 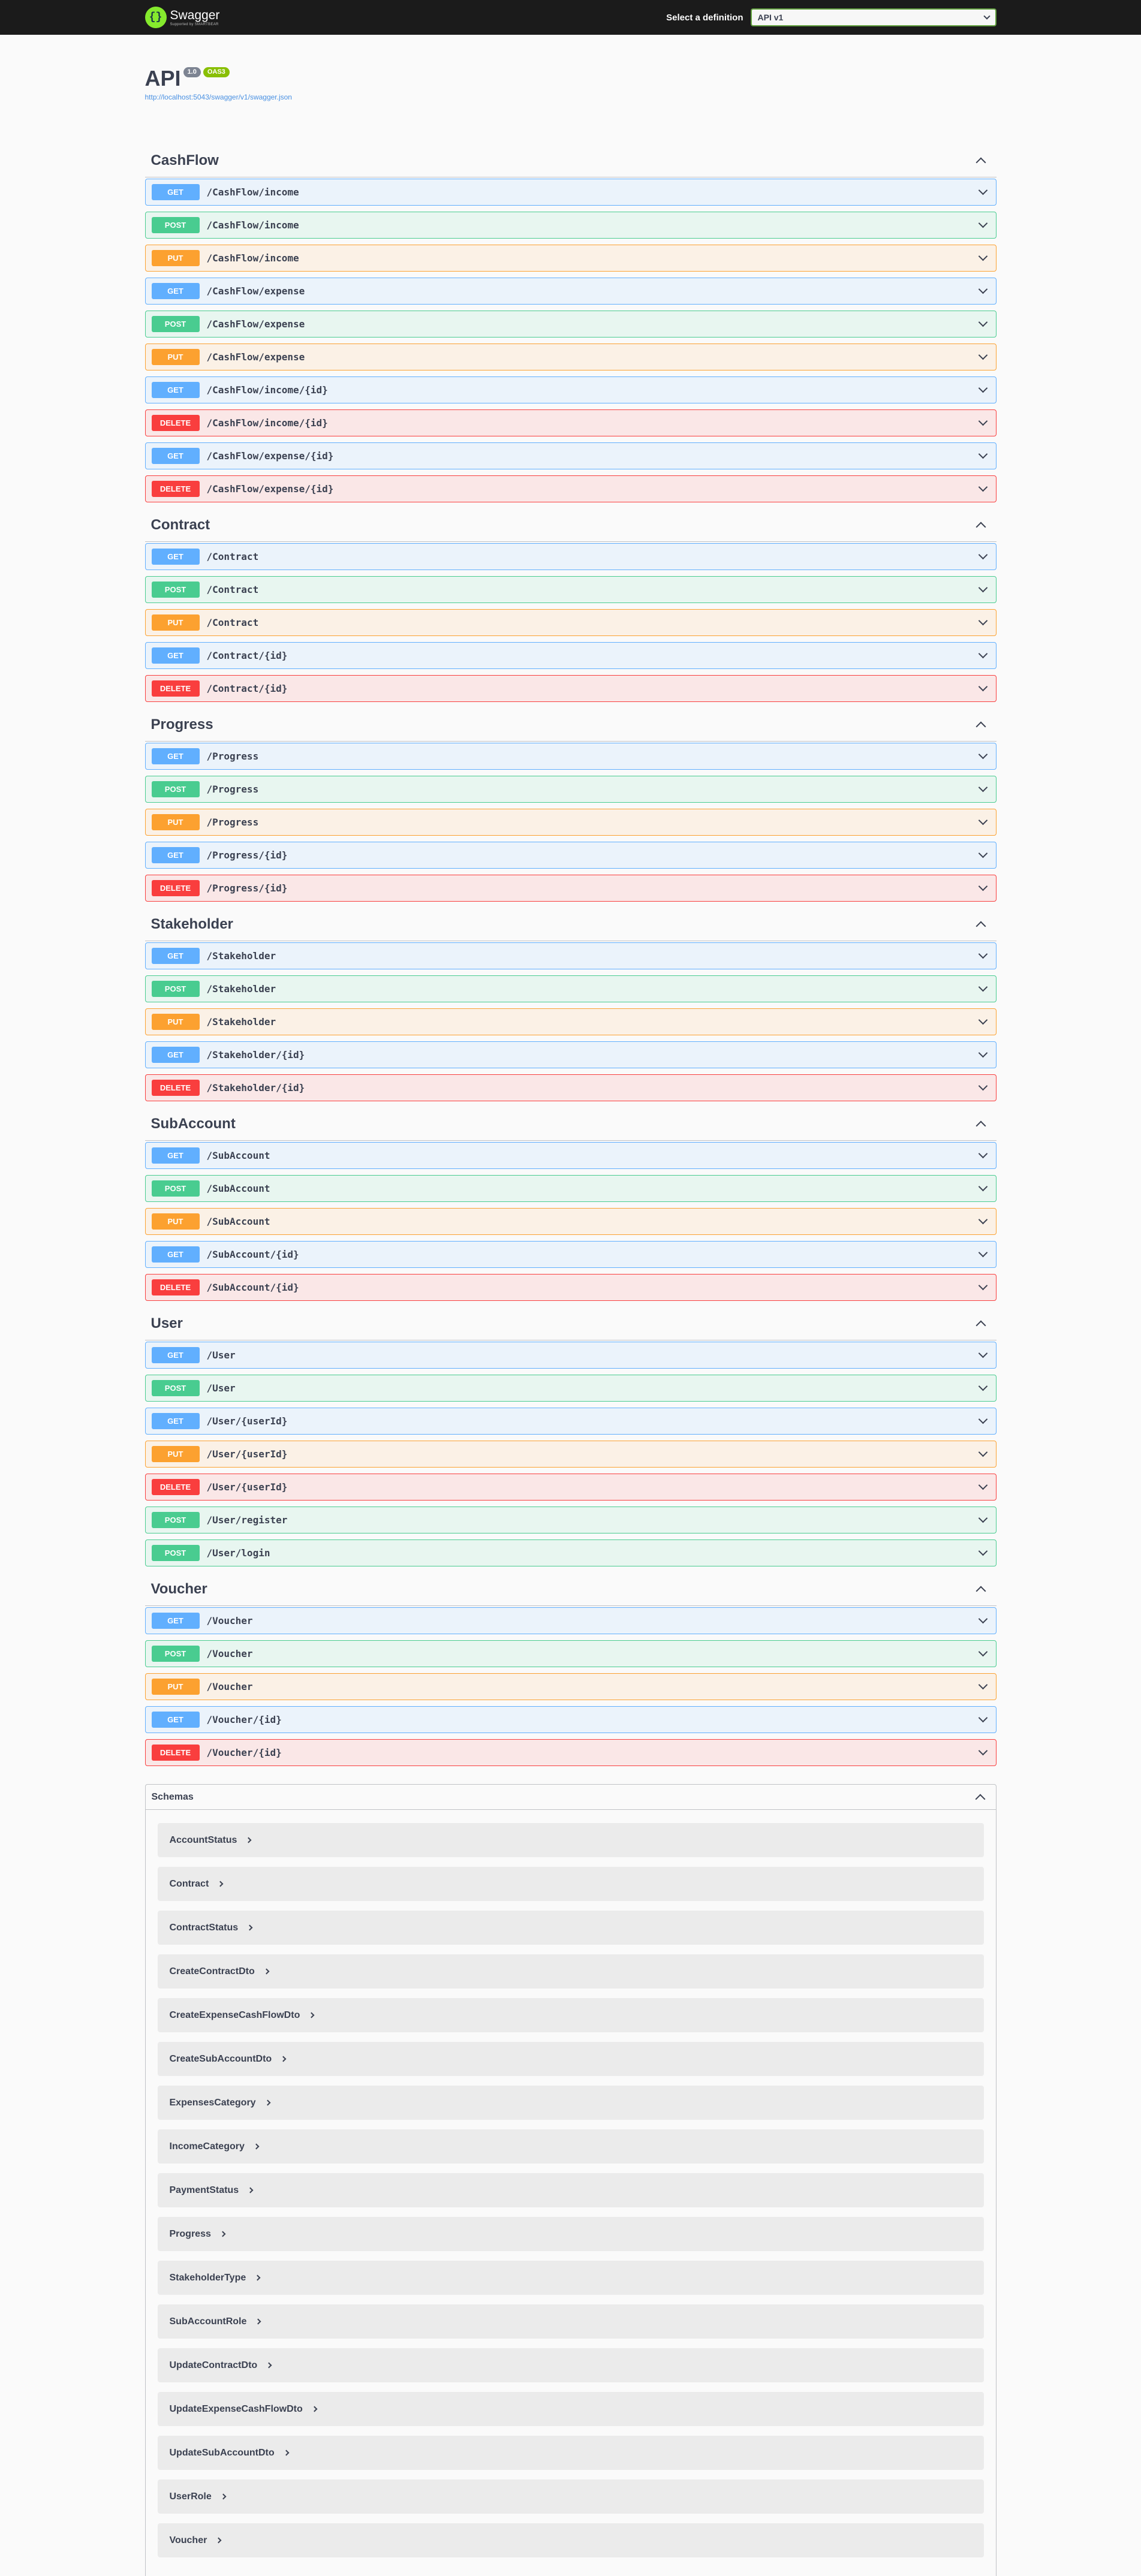 I want to click on tag-header: Progress, so click(x=570, y=725).